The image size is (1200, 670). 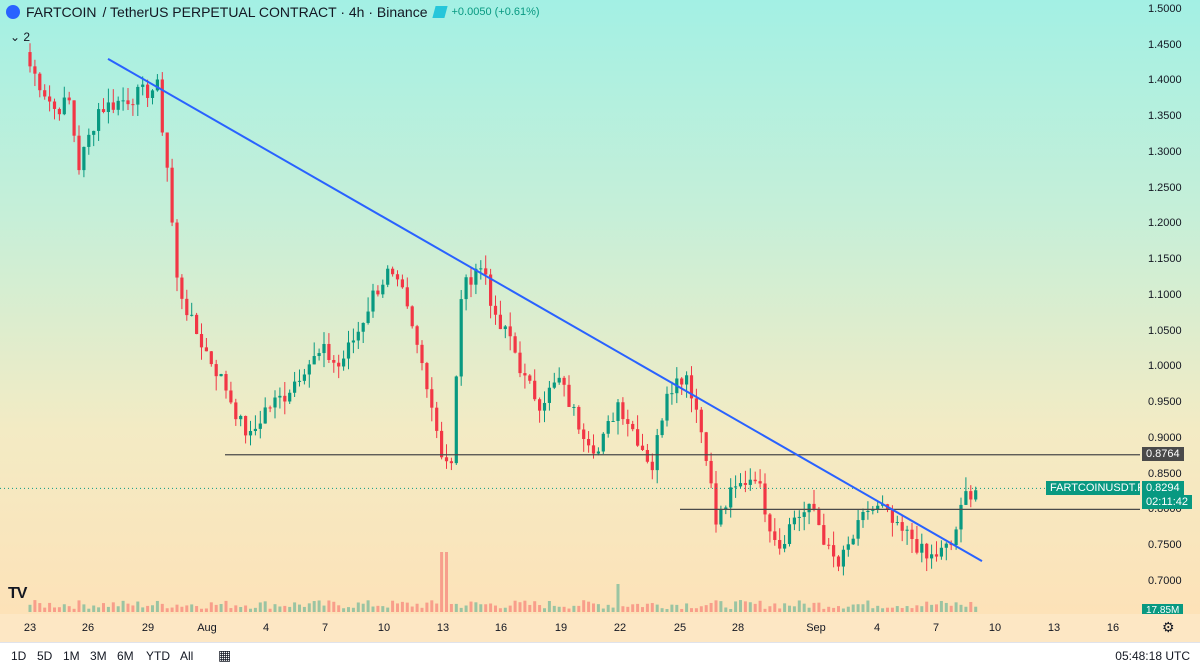 I want to click on utc-clock: 05:48:18 UTC, so click(x=1152, y=656).